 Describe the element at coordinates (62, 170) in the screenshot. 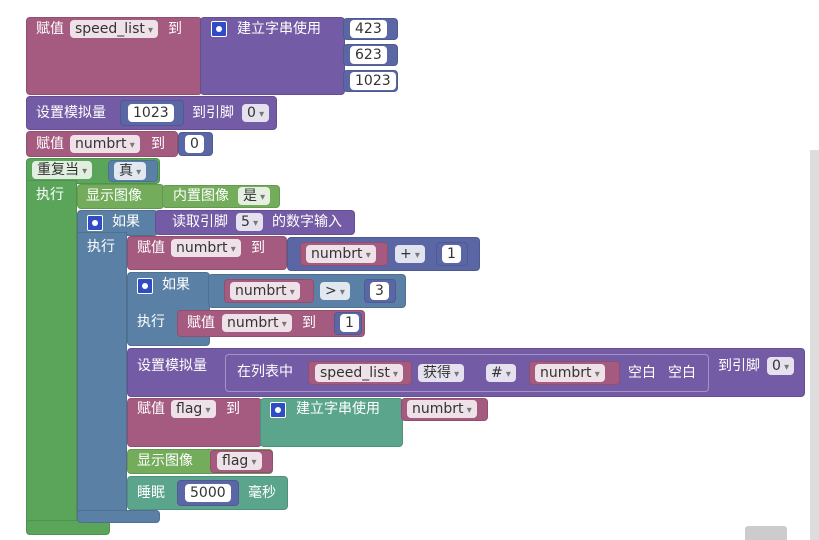

I see `loop-mode-field: 重复当` at that location.